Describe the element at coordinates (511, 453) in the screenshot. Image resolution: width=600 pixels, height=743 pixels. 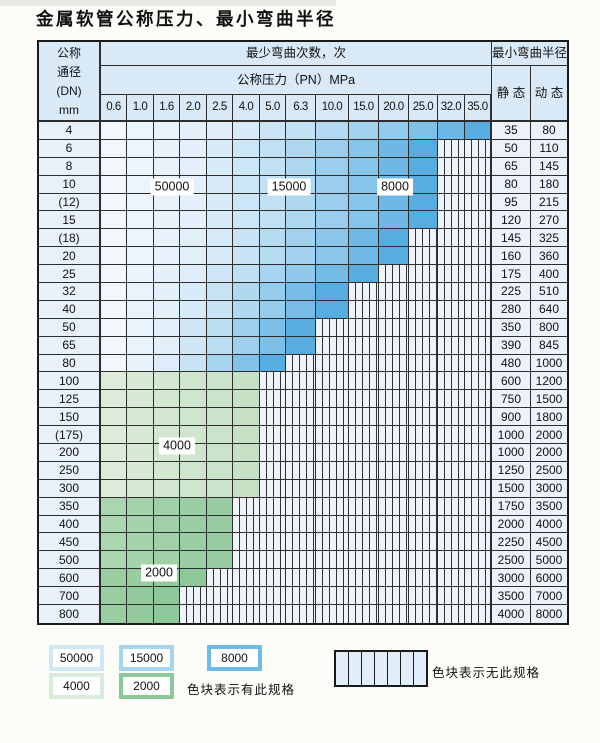
I see `static-radius-value: 1000` at that location.